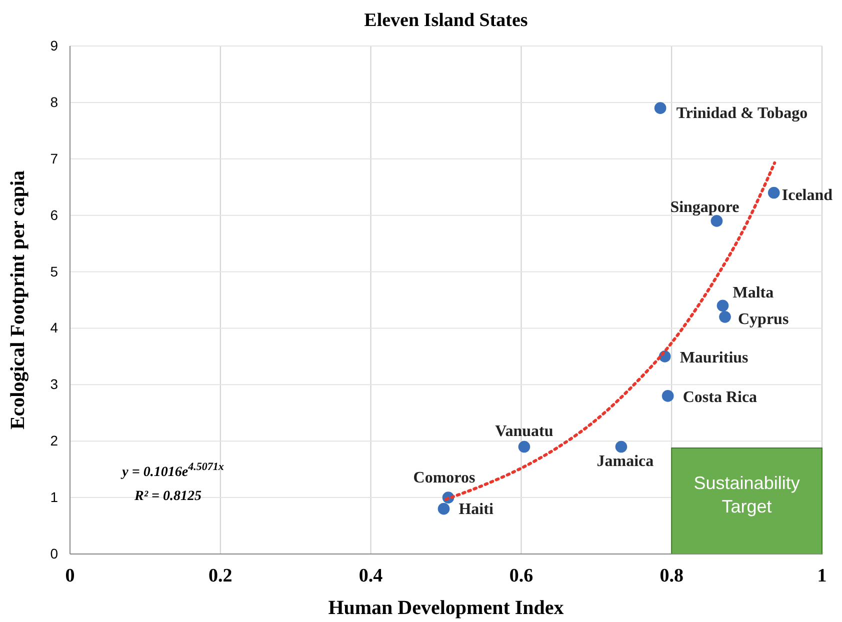  I want to click on y-tick-label: 7, so click(54, 158).